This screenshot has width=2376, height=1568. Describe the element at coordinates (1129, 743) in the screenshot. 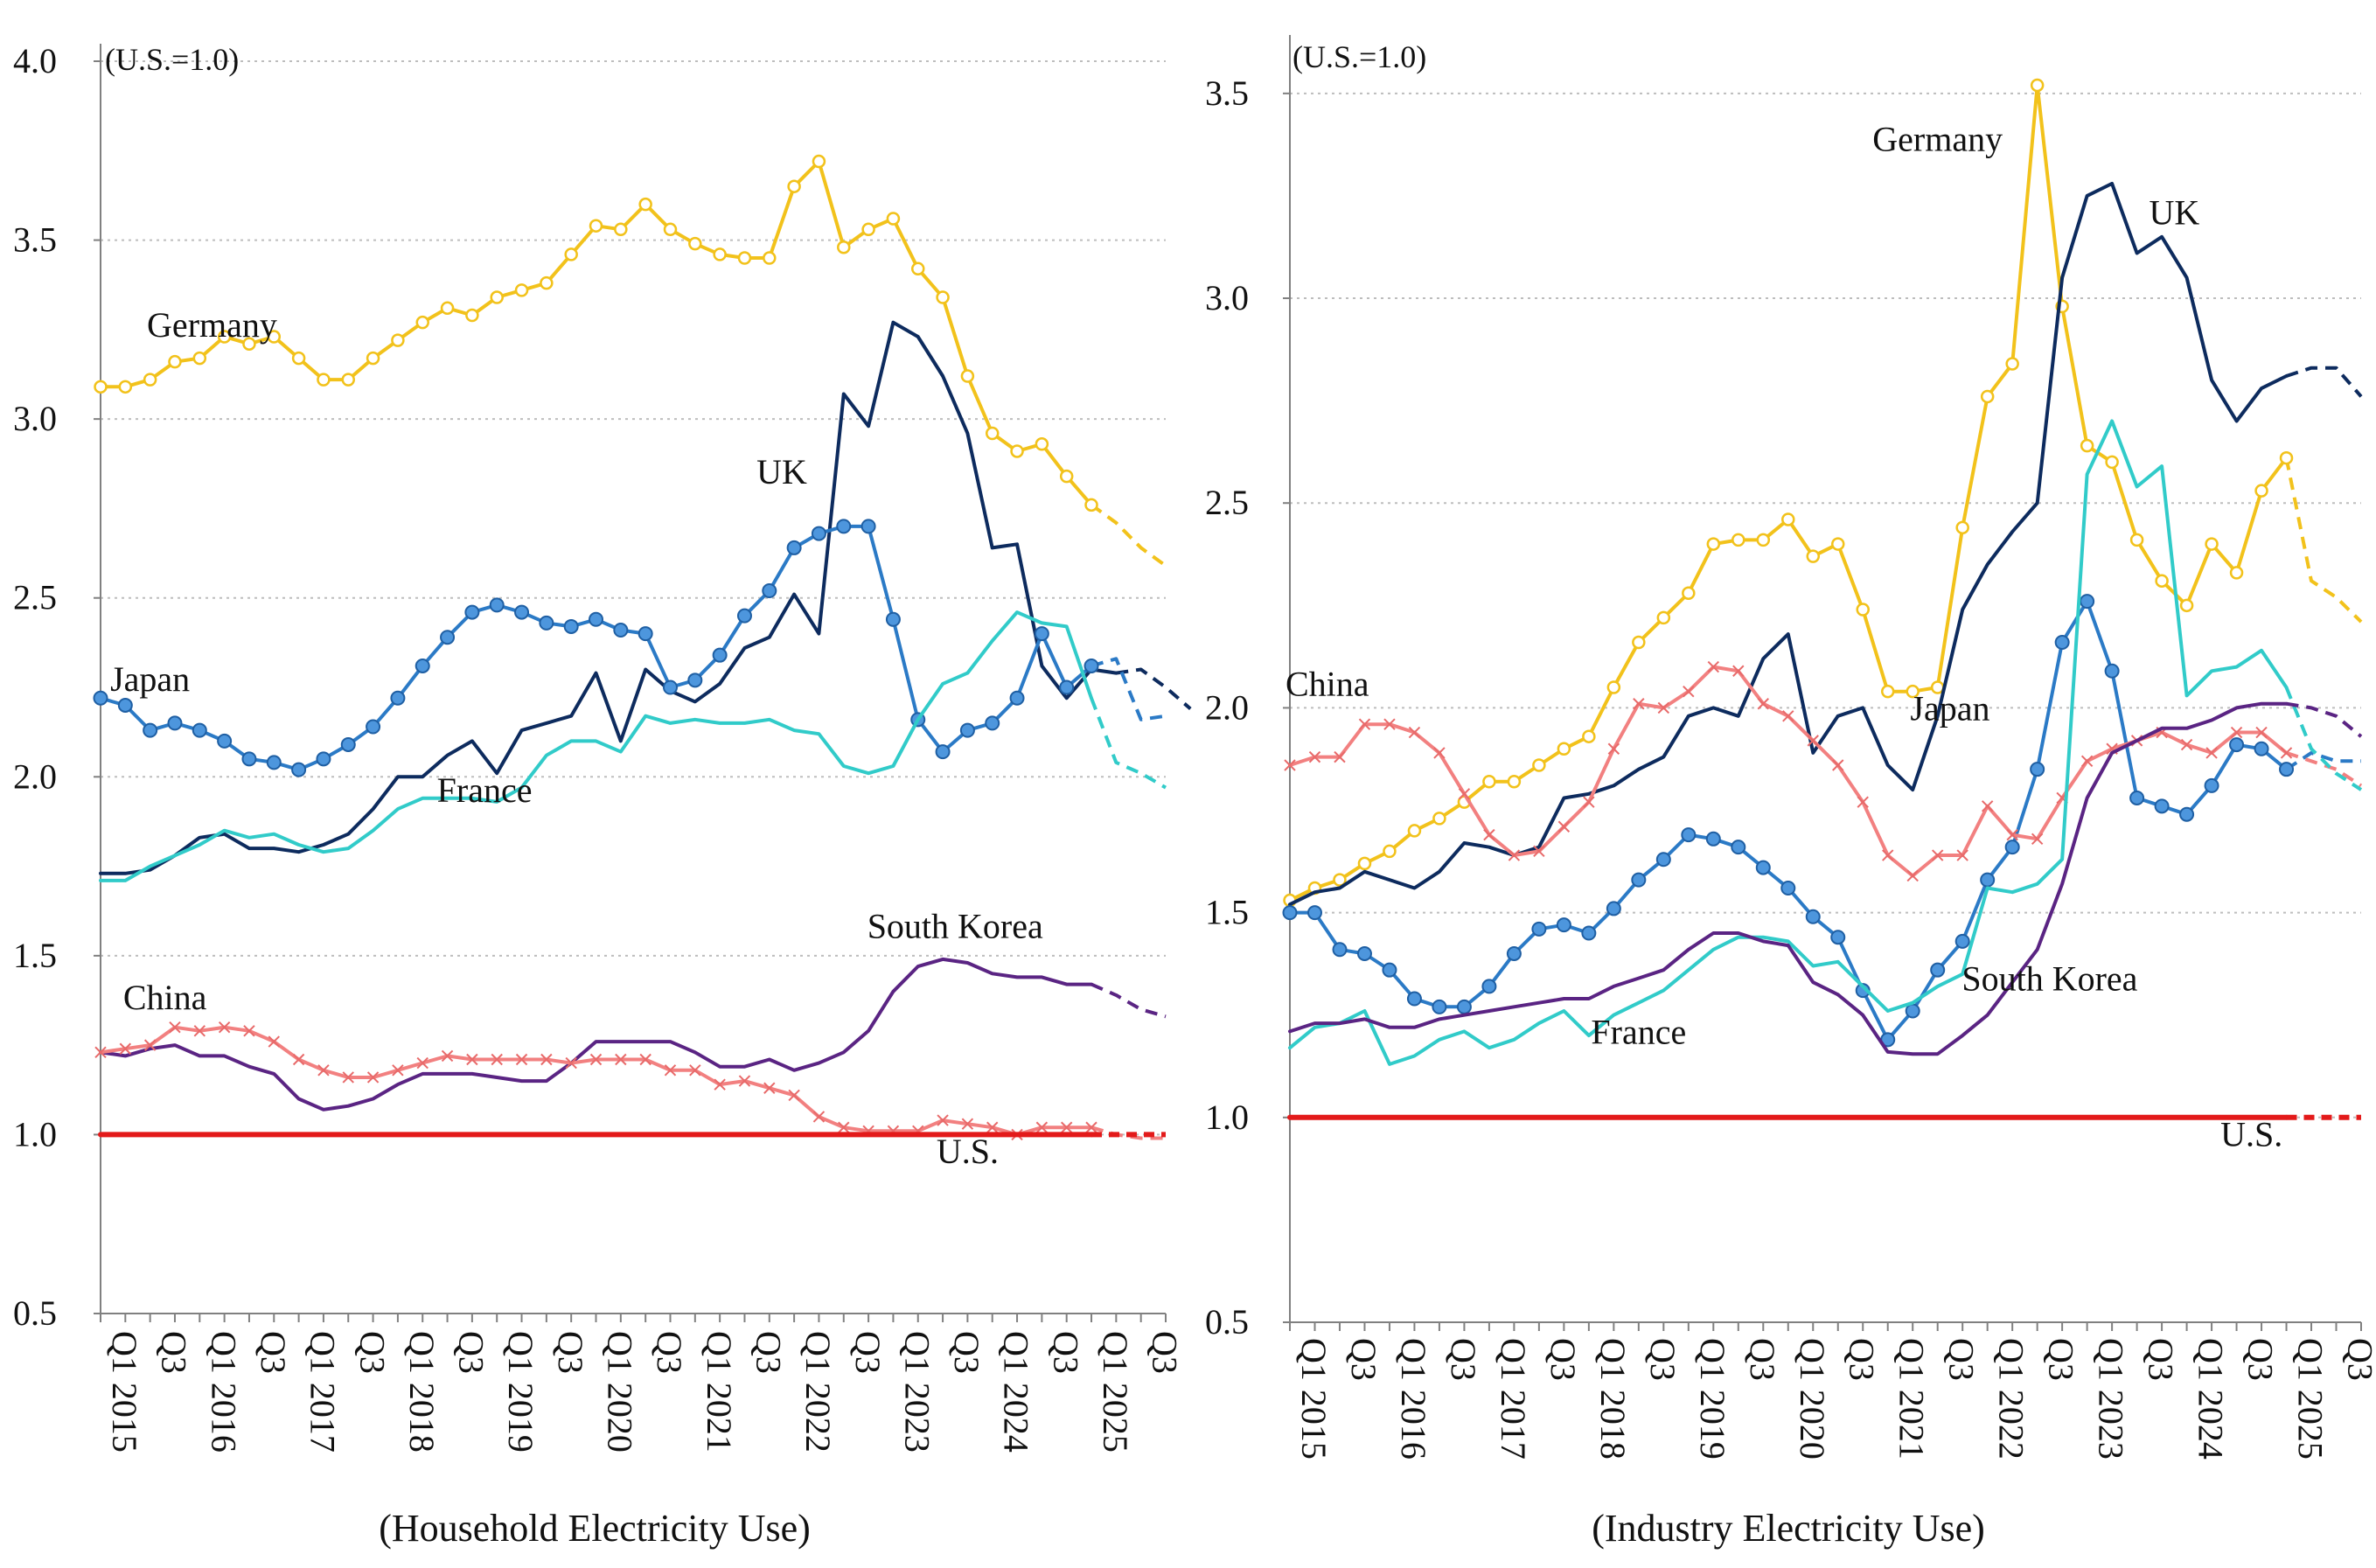

I see `household-france-projection-line` at that location.